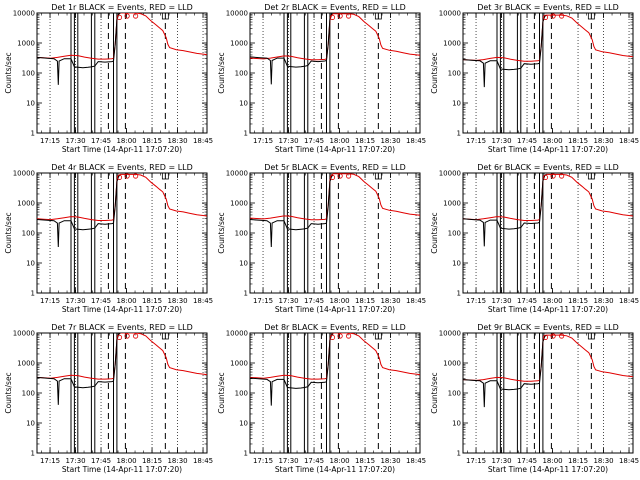  Describe the element at coordinates (122, 167) in the screenshot. I see `panel-title: Det 4r BLACK = Events, RED = LLD` at that location.